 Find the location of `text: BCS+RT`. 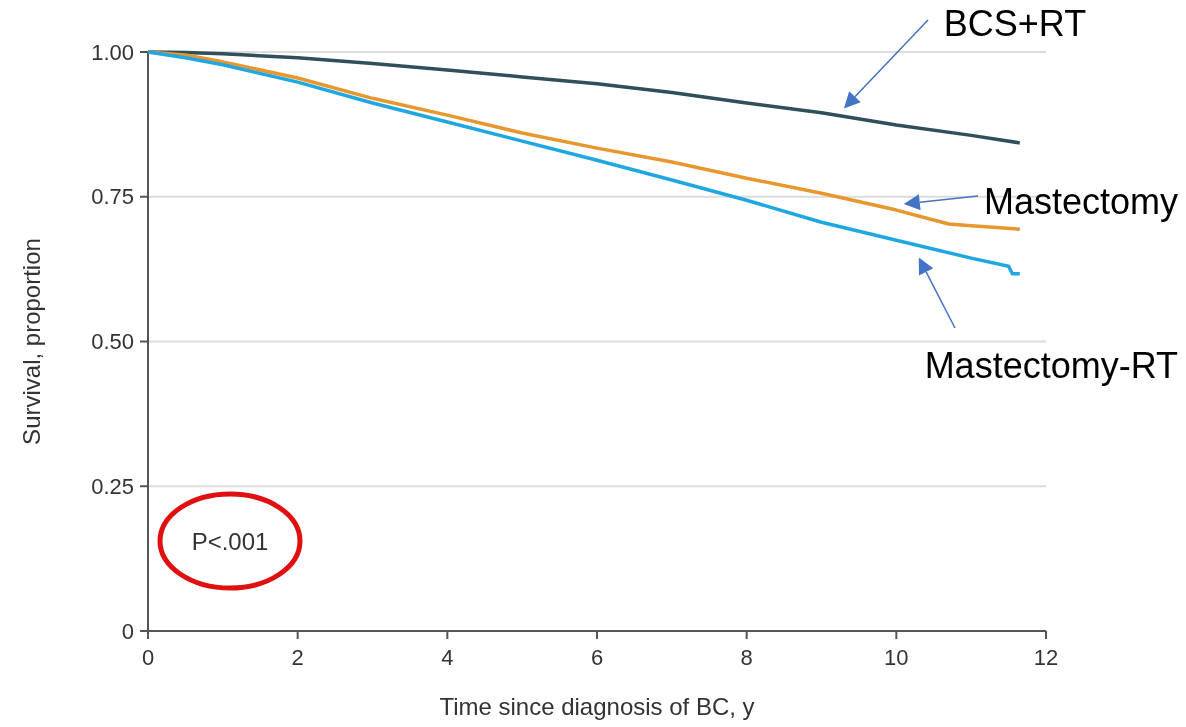

text: BCS+RT is located at coordinates (1015, 23).